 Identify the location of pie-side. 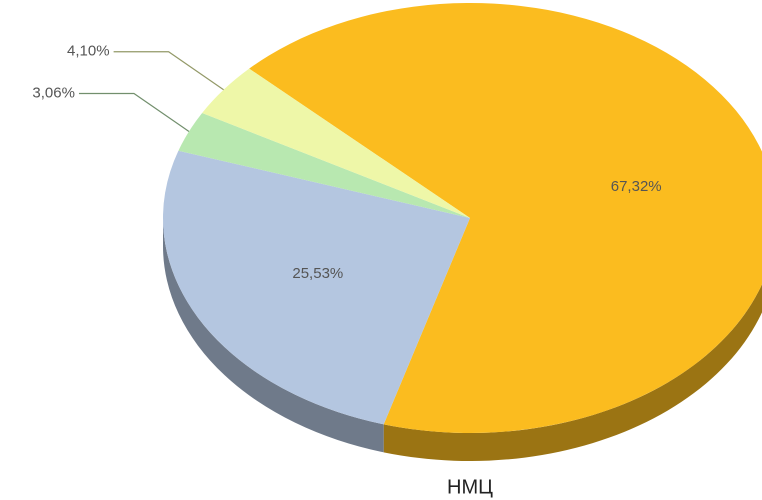
(273, 335).